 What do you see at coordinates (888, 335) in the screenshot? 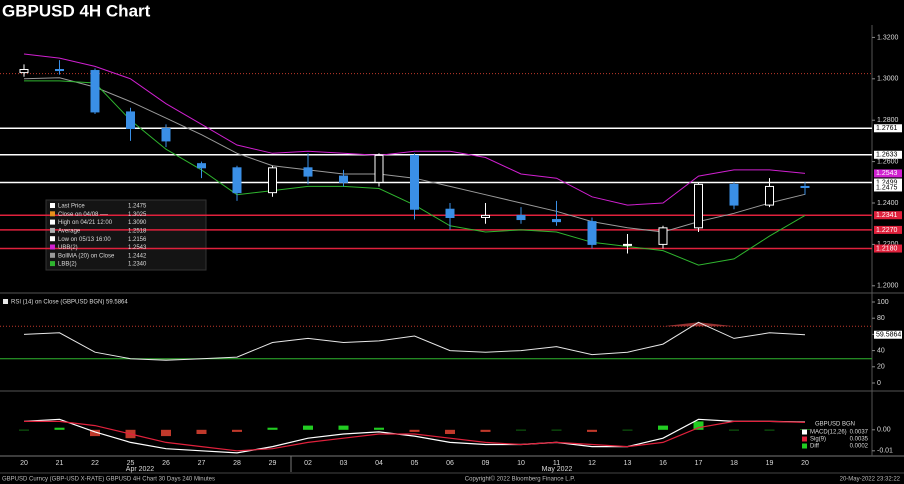
I see `rsi-end-label: 59.5864` at bounding box center [888, 335].